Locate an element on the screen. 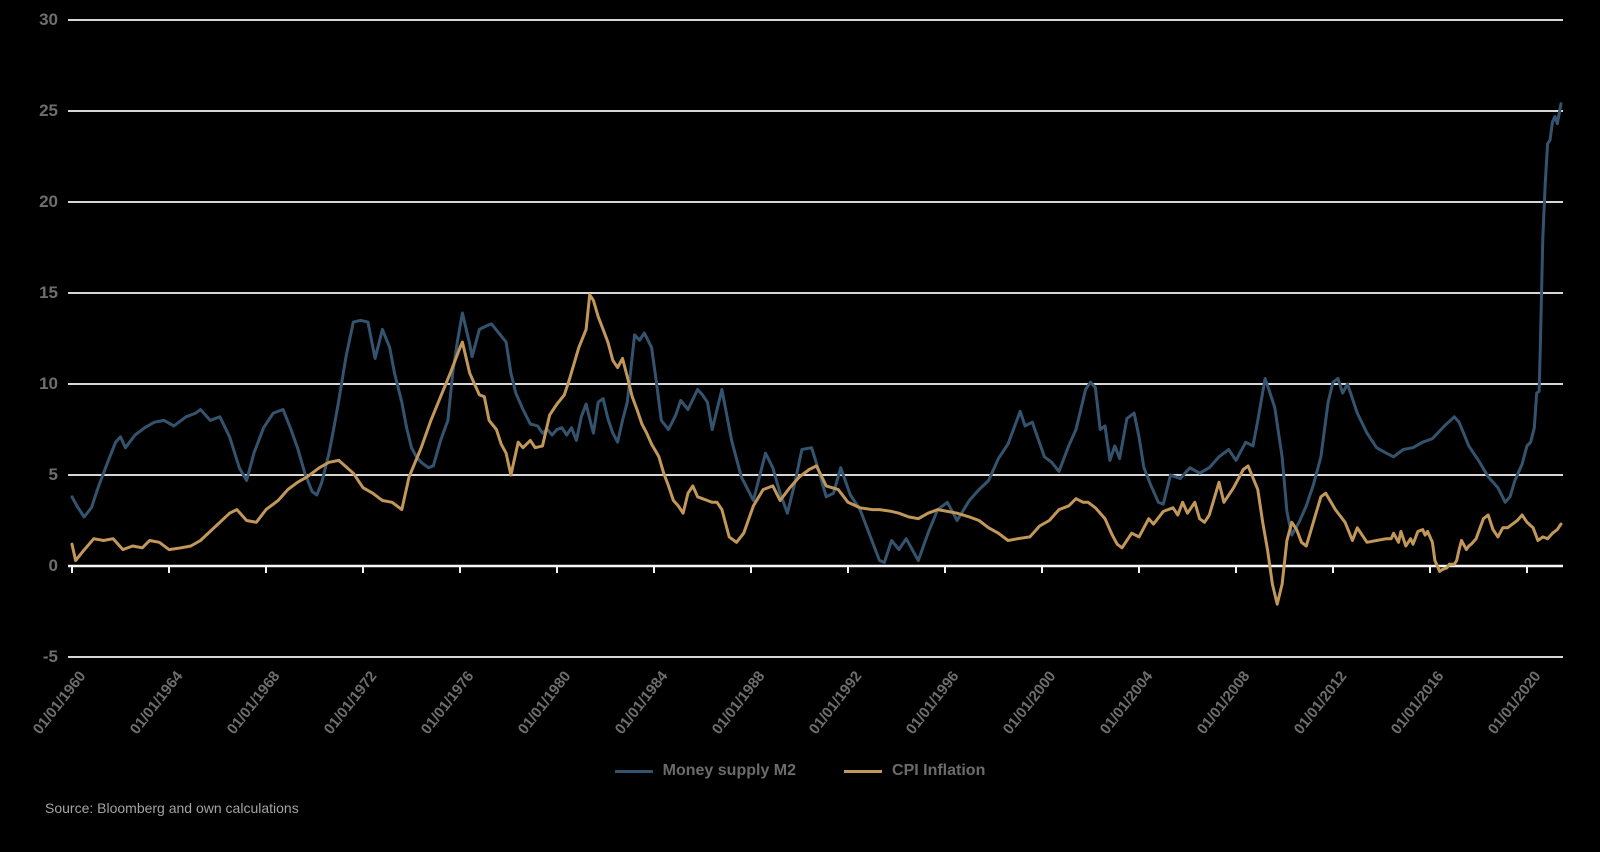 The image size is (1600, 852). m2-line-swatch-icon is located at coordinates (633, 771).